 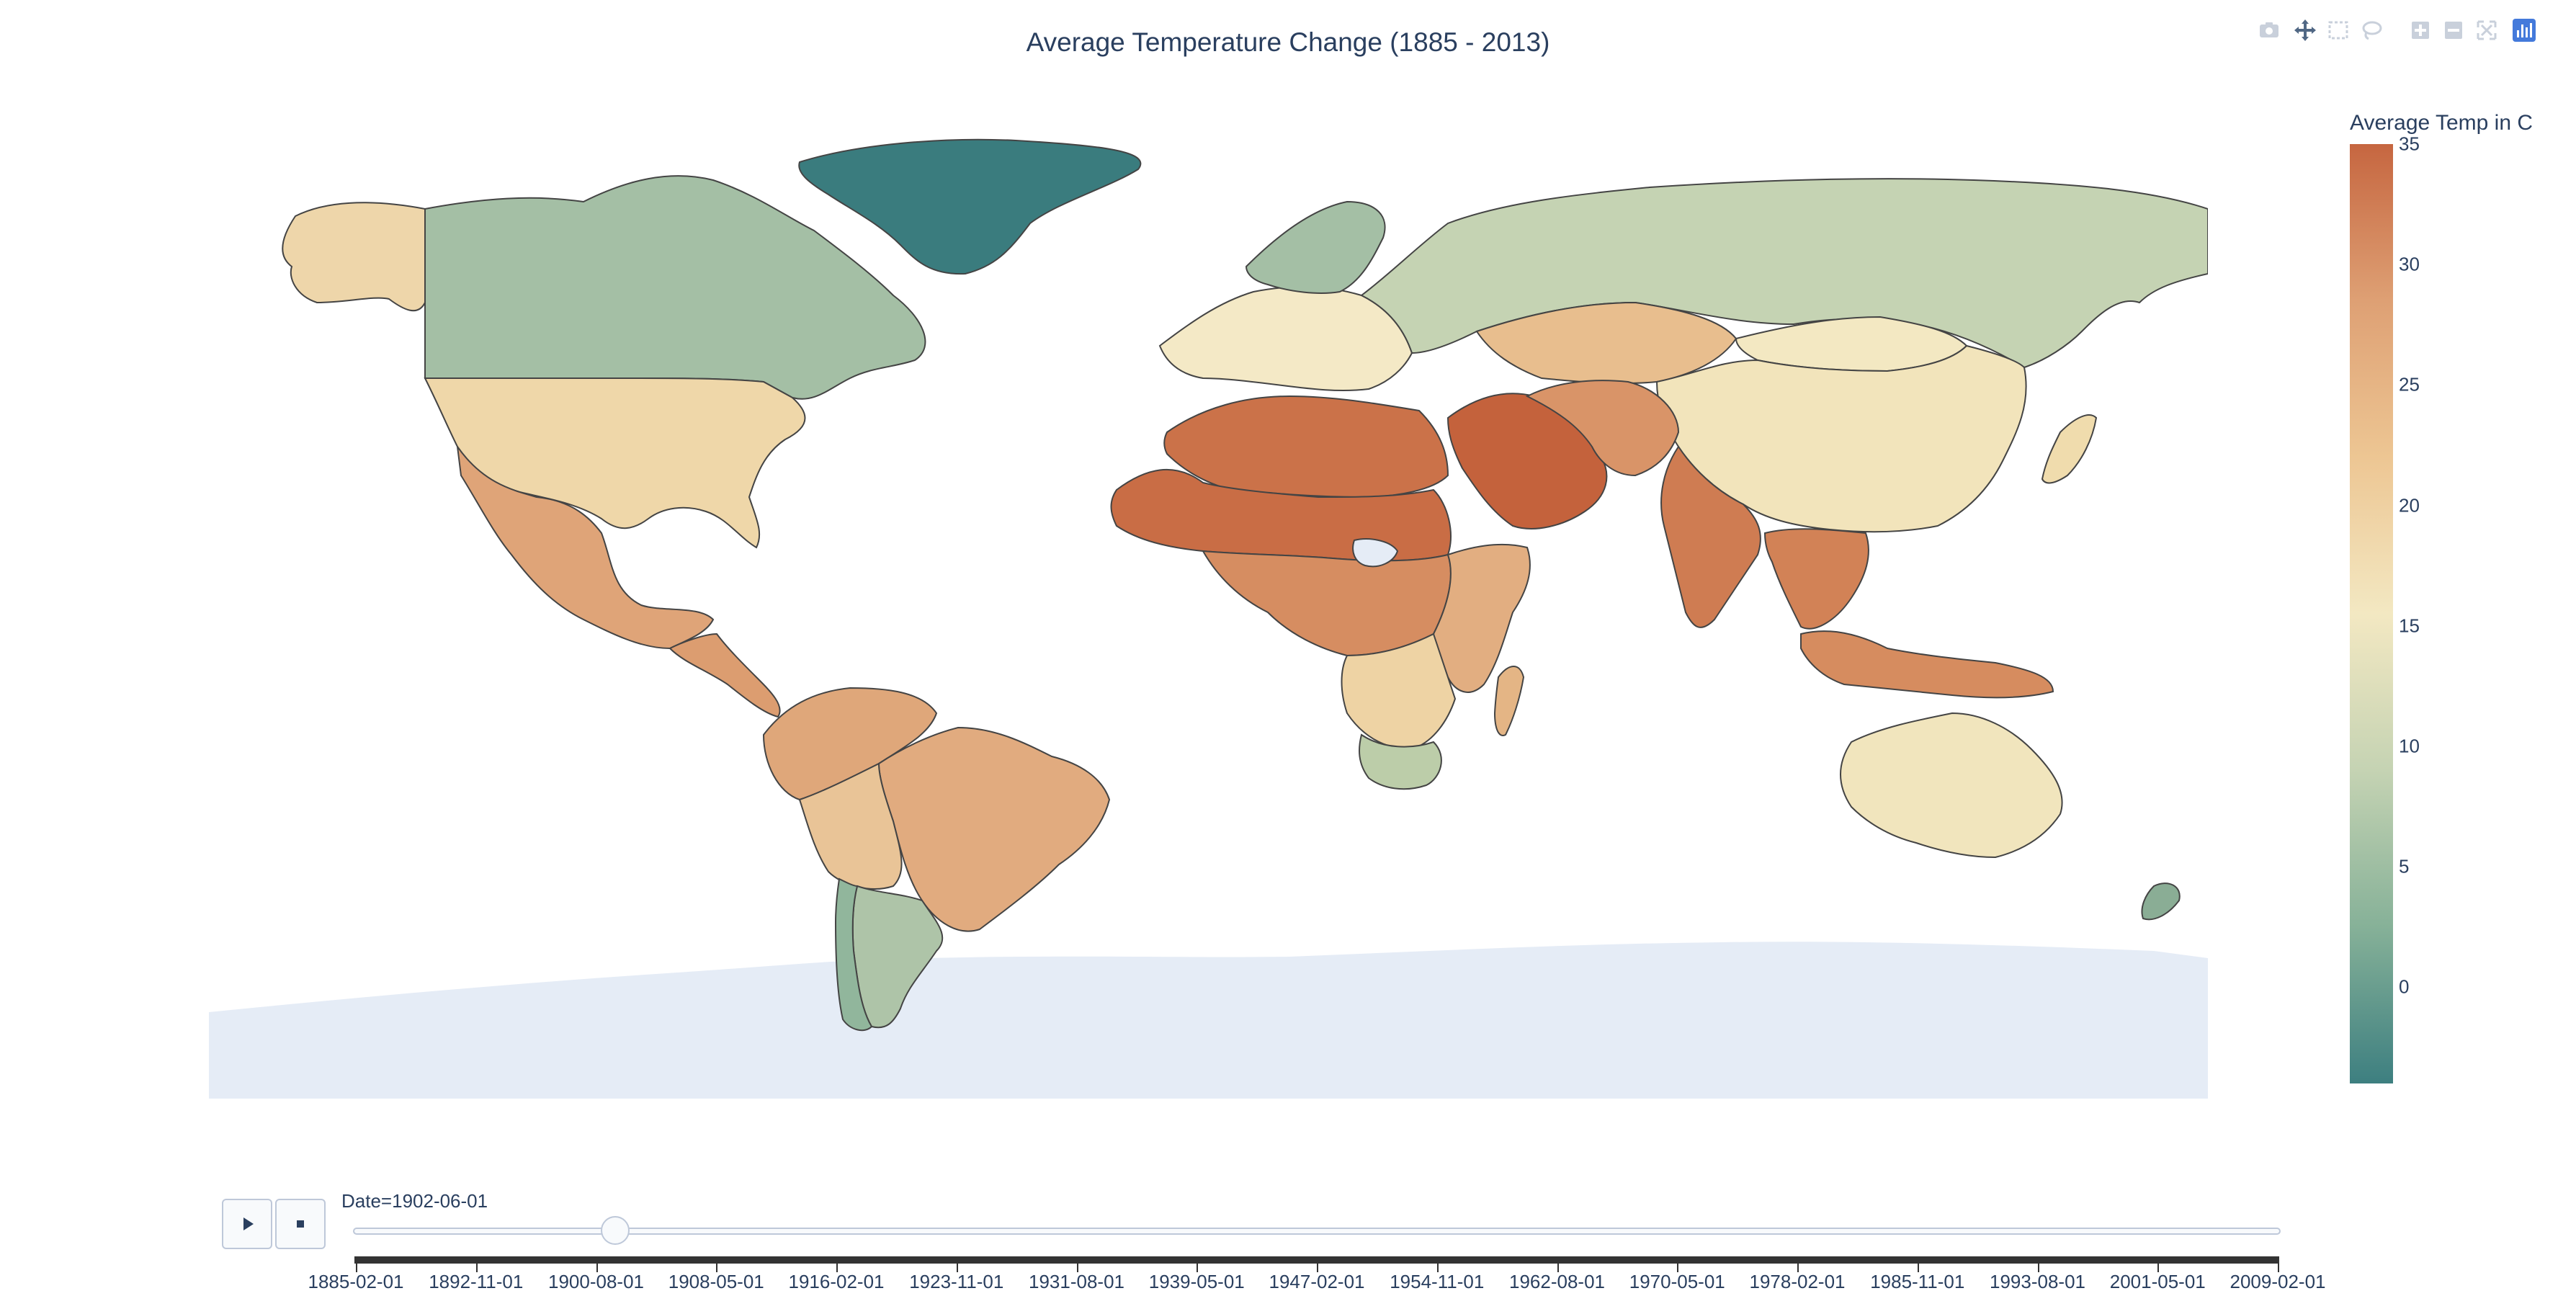 I want to click on stop-button, so click(x=300, y=1224).